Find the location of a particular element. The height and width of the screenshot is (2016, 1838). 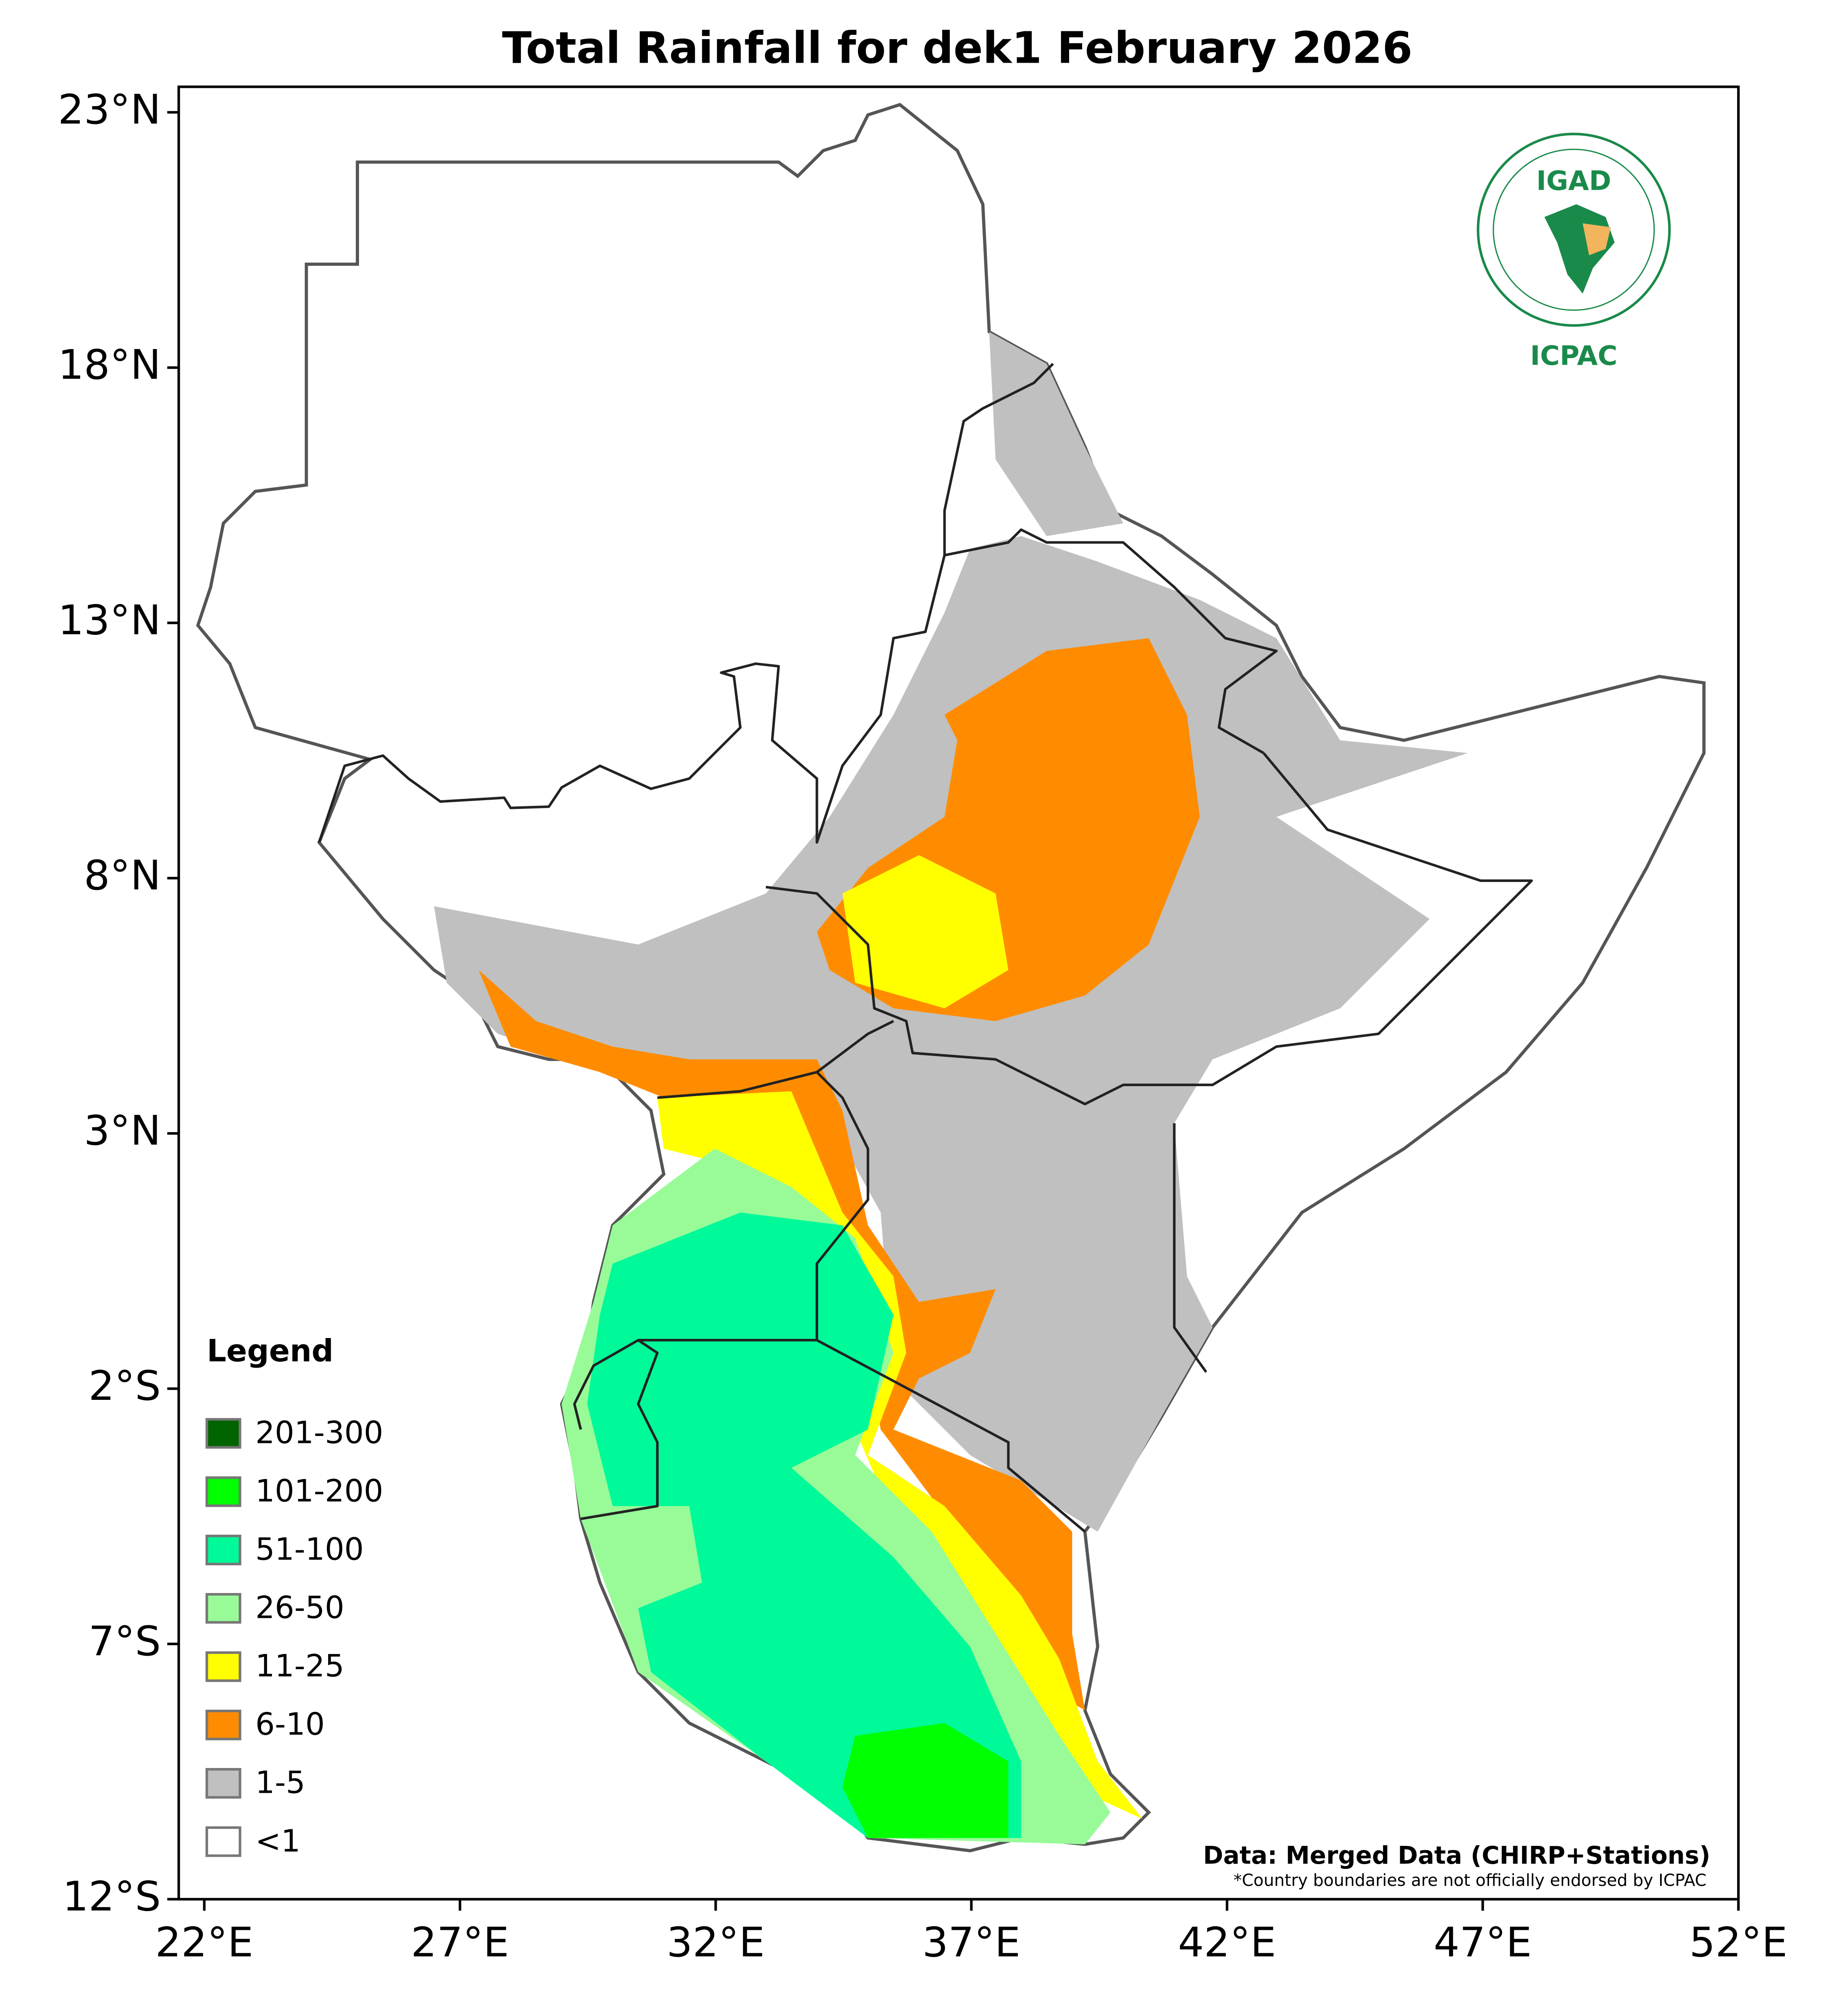

legend-label: 11-25 is located at coordinates (300, 1666).